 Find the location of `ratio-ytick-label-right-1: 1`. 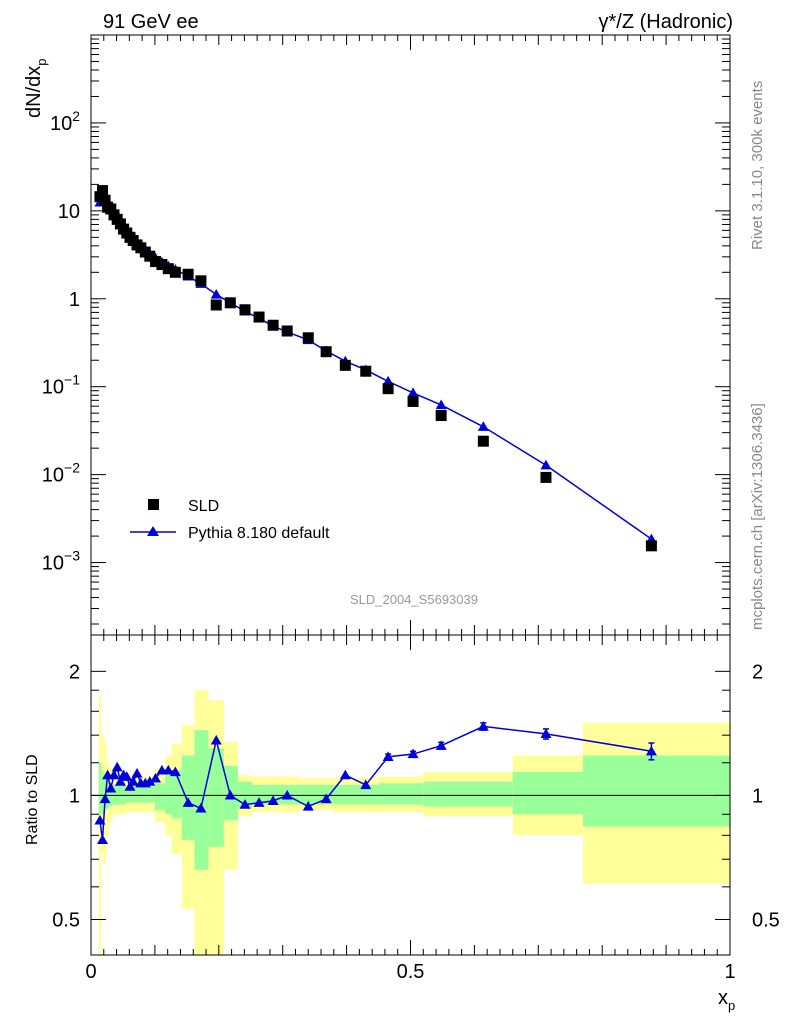

ratio-ytick-label-right-1: 1 is located at coordinates (757, 796).